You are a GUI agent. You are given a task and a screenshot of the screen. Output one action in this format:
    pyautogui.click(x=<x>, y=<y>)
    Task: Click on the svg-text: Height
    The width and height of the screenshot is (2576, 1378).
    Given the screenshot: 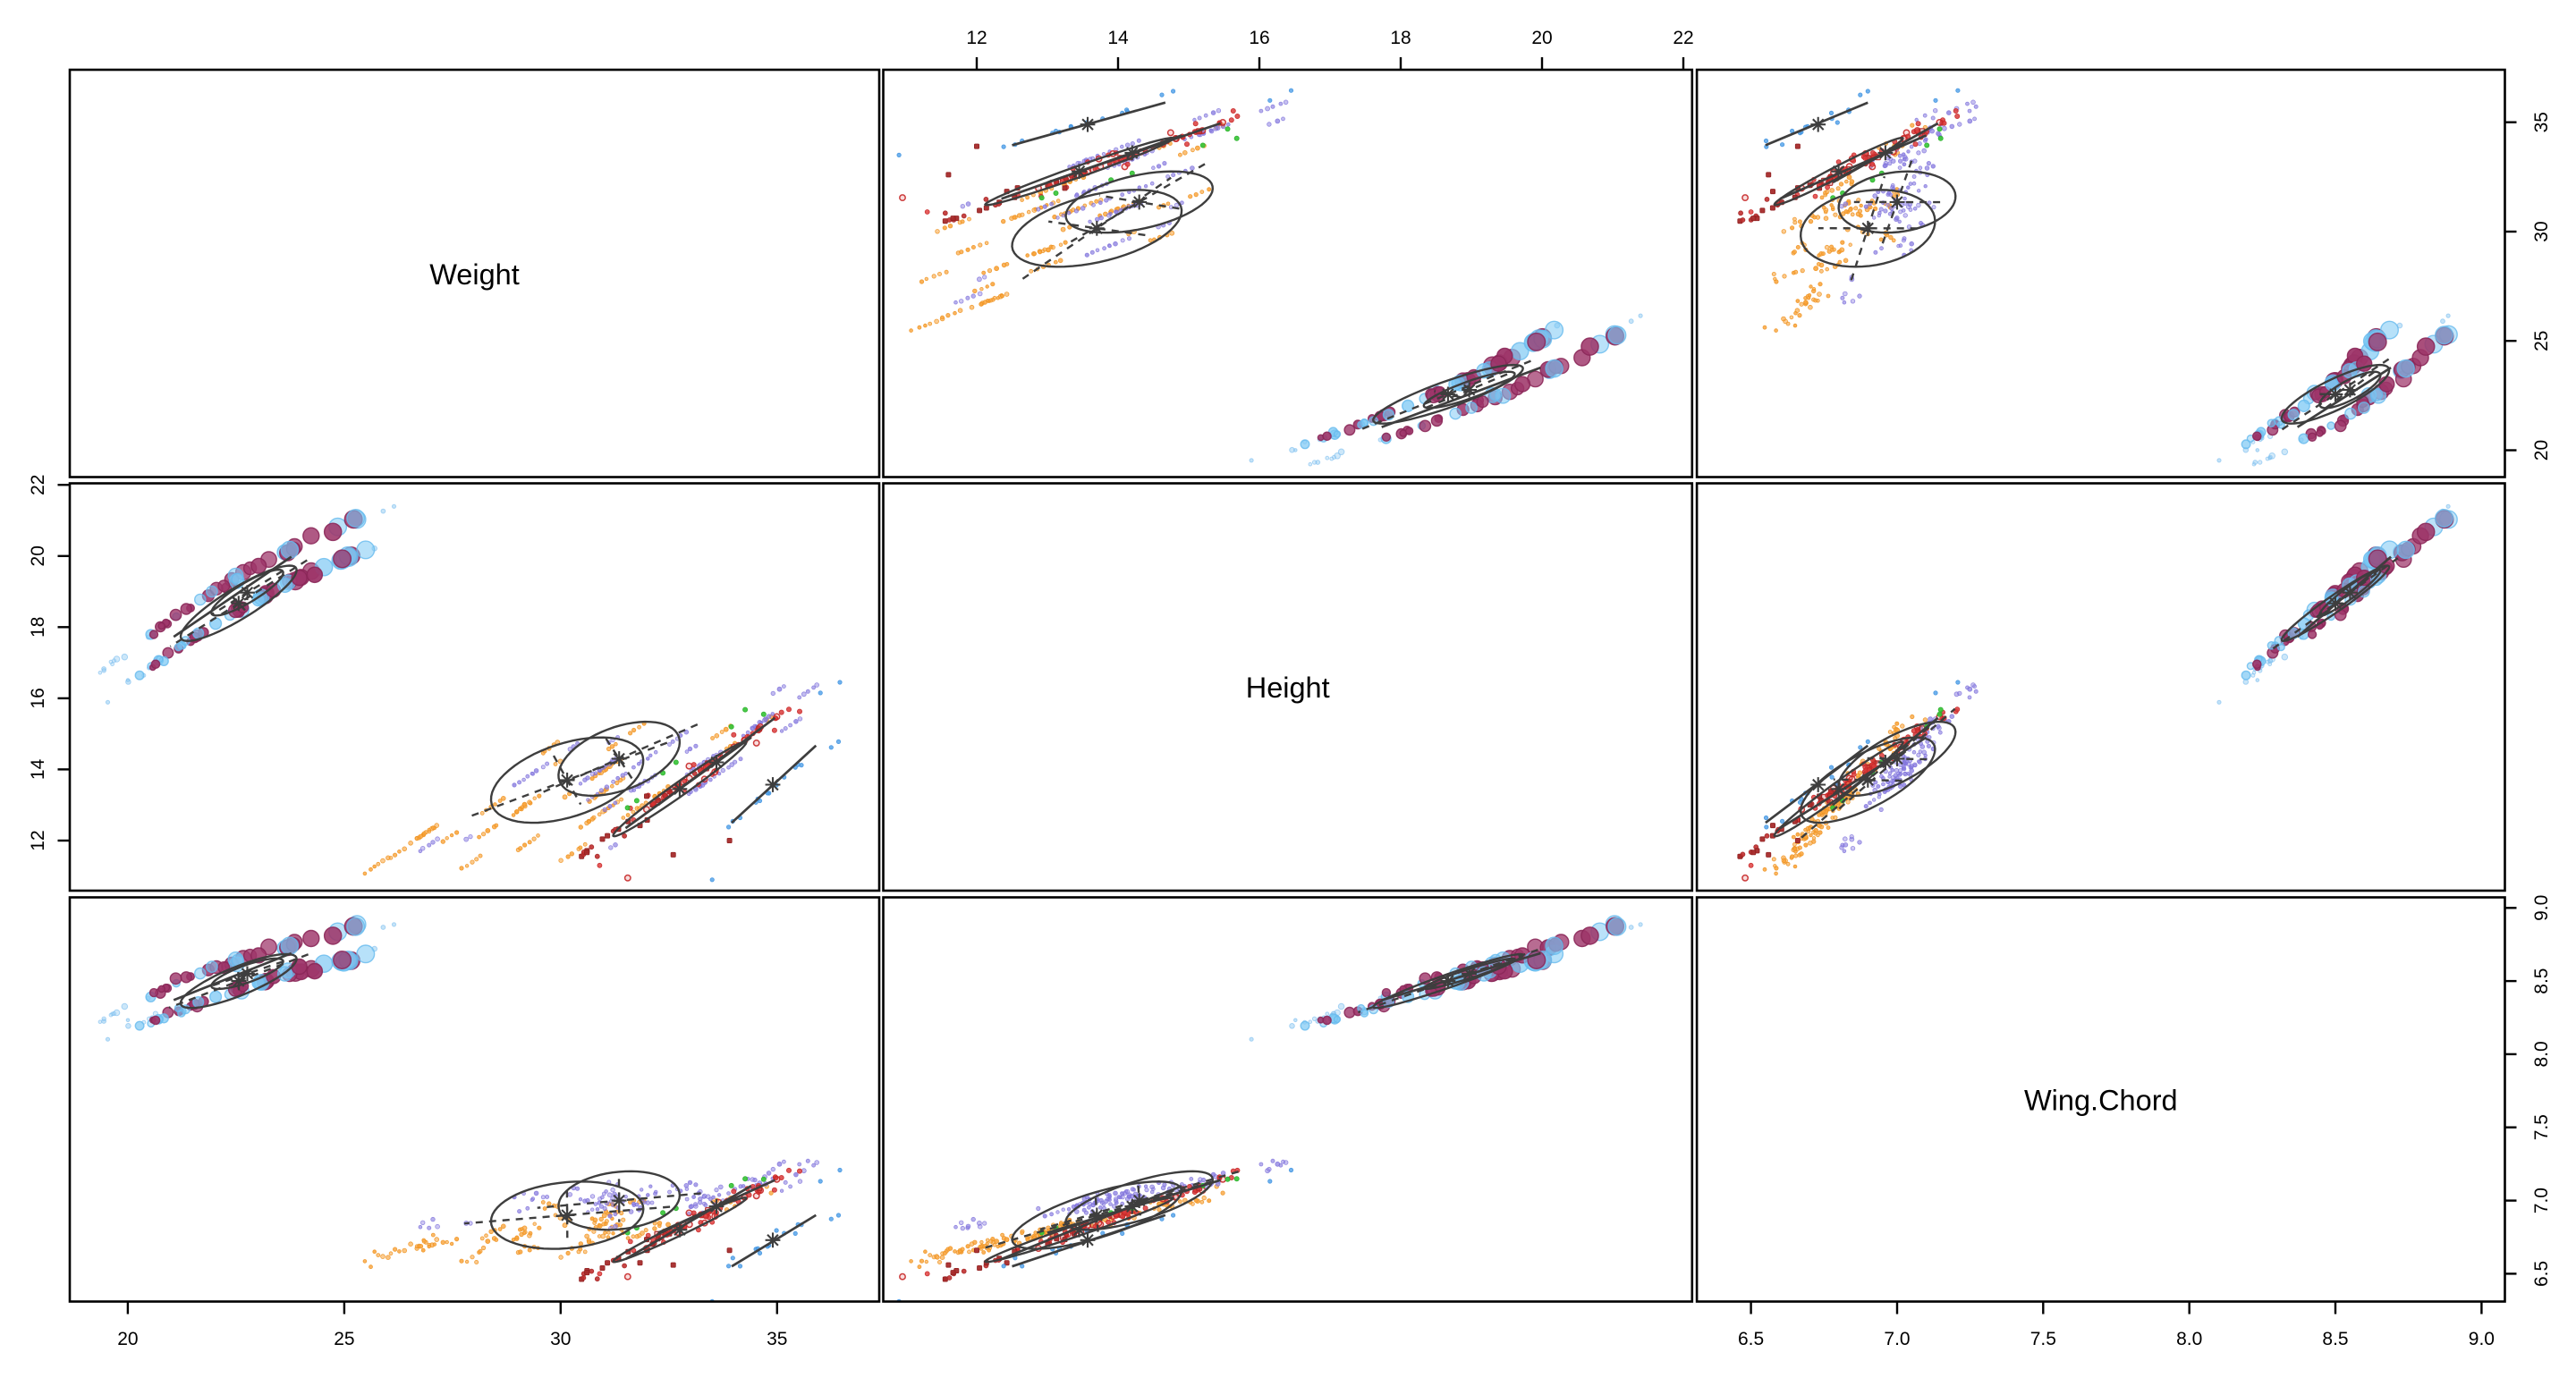 What is the action you would take?
    pyautogui.click(x=1288, y=688)
    